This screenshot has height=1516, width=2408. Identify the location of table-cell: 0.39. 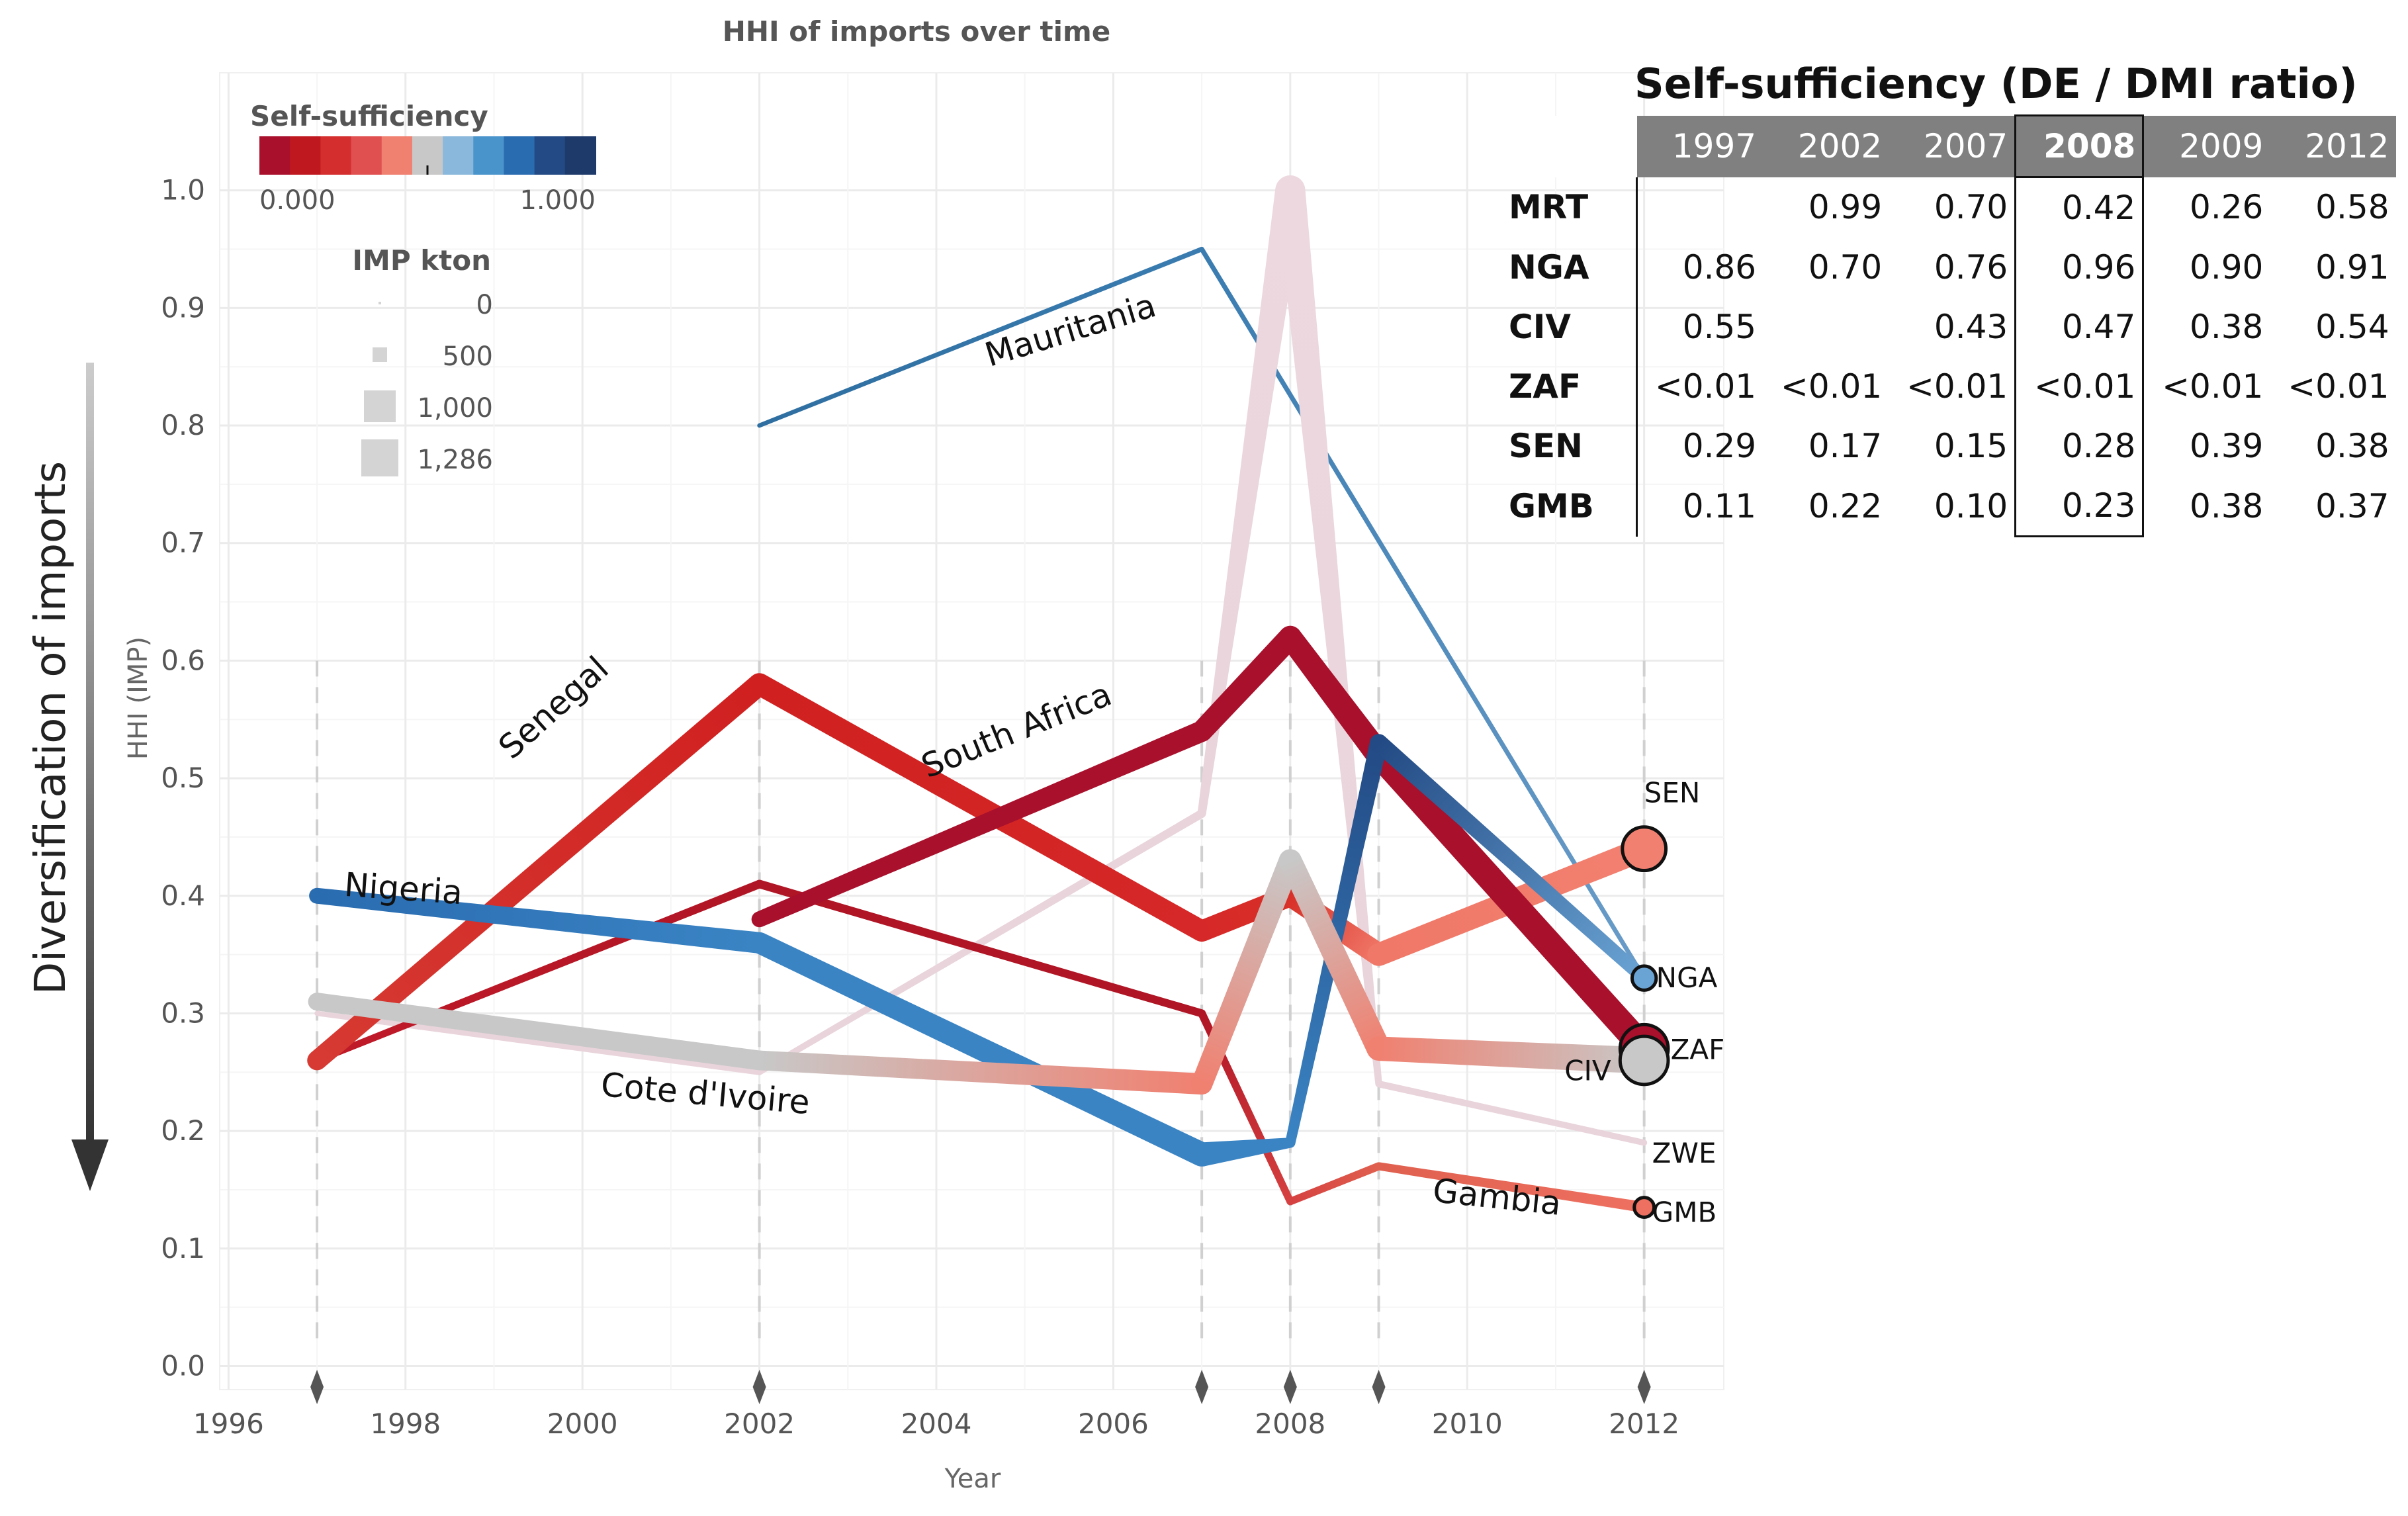
(2227, 446).